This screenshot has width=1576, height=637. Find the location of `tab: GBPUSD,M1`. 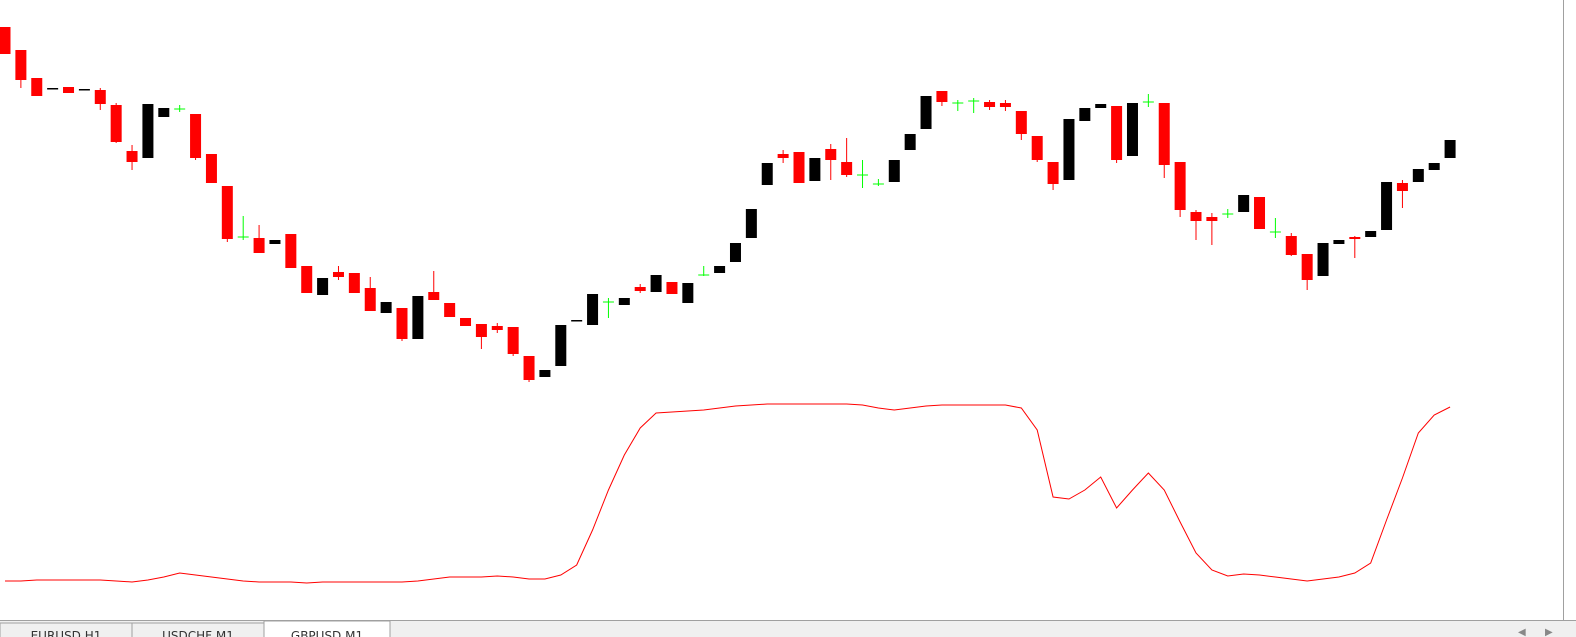

tab: GBPUSD,M1 is located at coordinates (327, 628).